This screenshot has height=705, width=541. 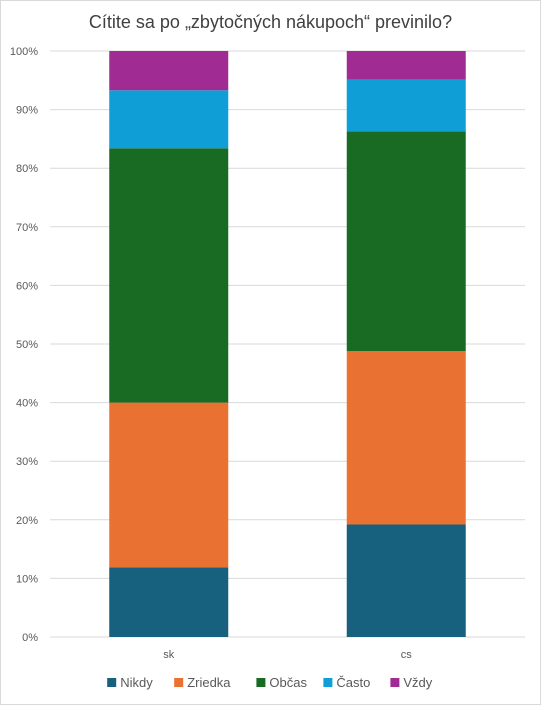 What do you see at coordinates (27, 111) in the screenshot?
I see `y-tick-label: 90%` at bounding box center [27, 111].